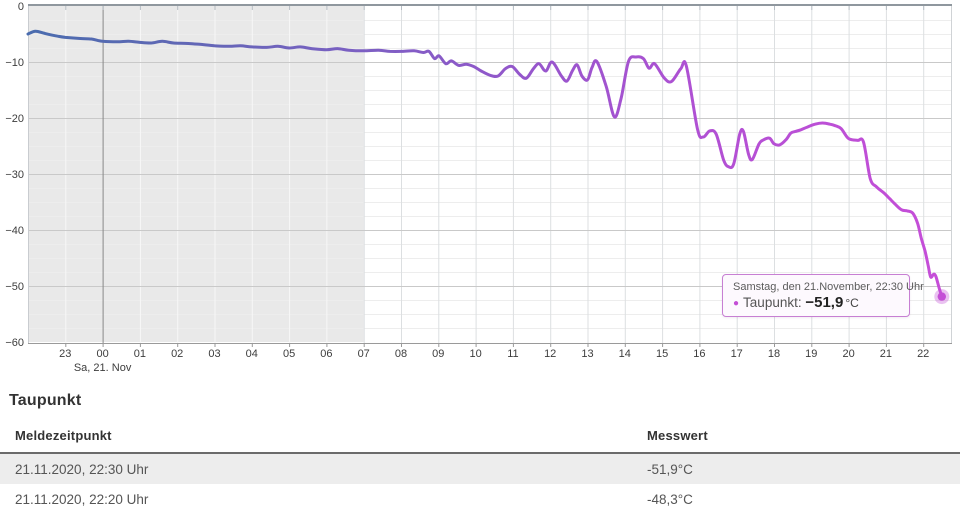 Image resolution: width=960 pixels, height=514 pixels. Describe the element at coordinates (828, 287) in the screenshot. I see `tooltip-date: Samstag, den 21.November, 22:30 Uhr` at that location.